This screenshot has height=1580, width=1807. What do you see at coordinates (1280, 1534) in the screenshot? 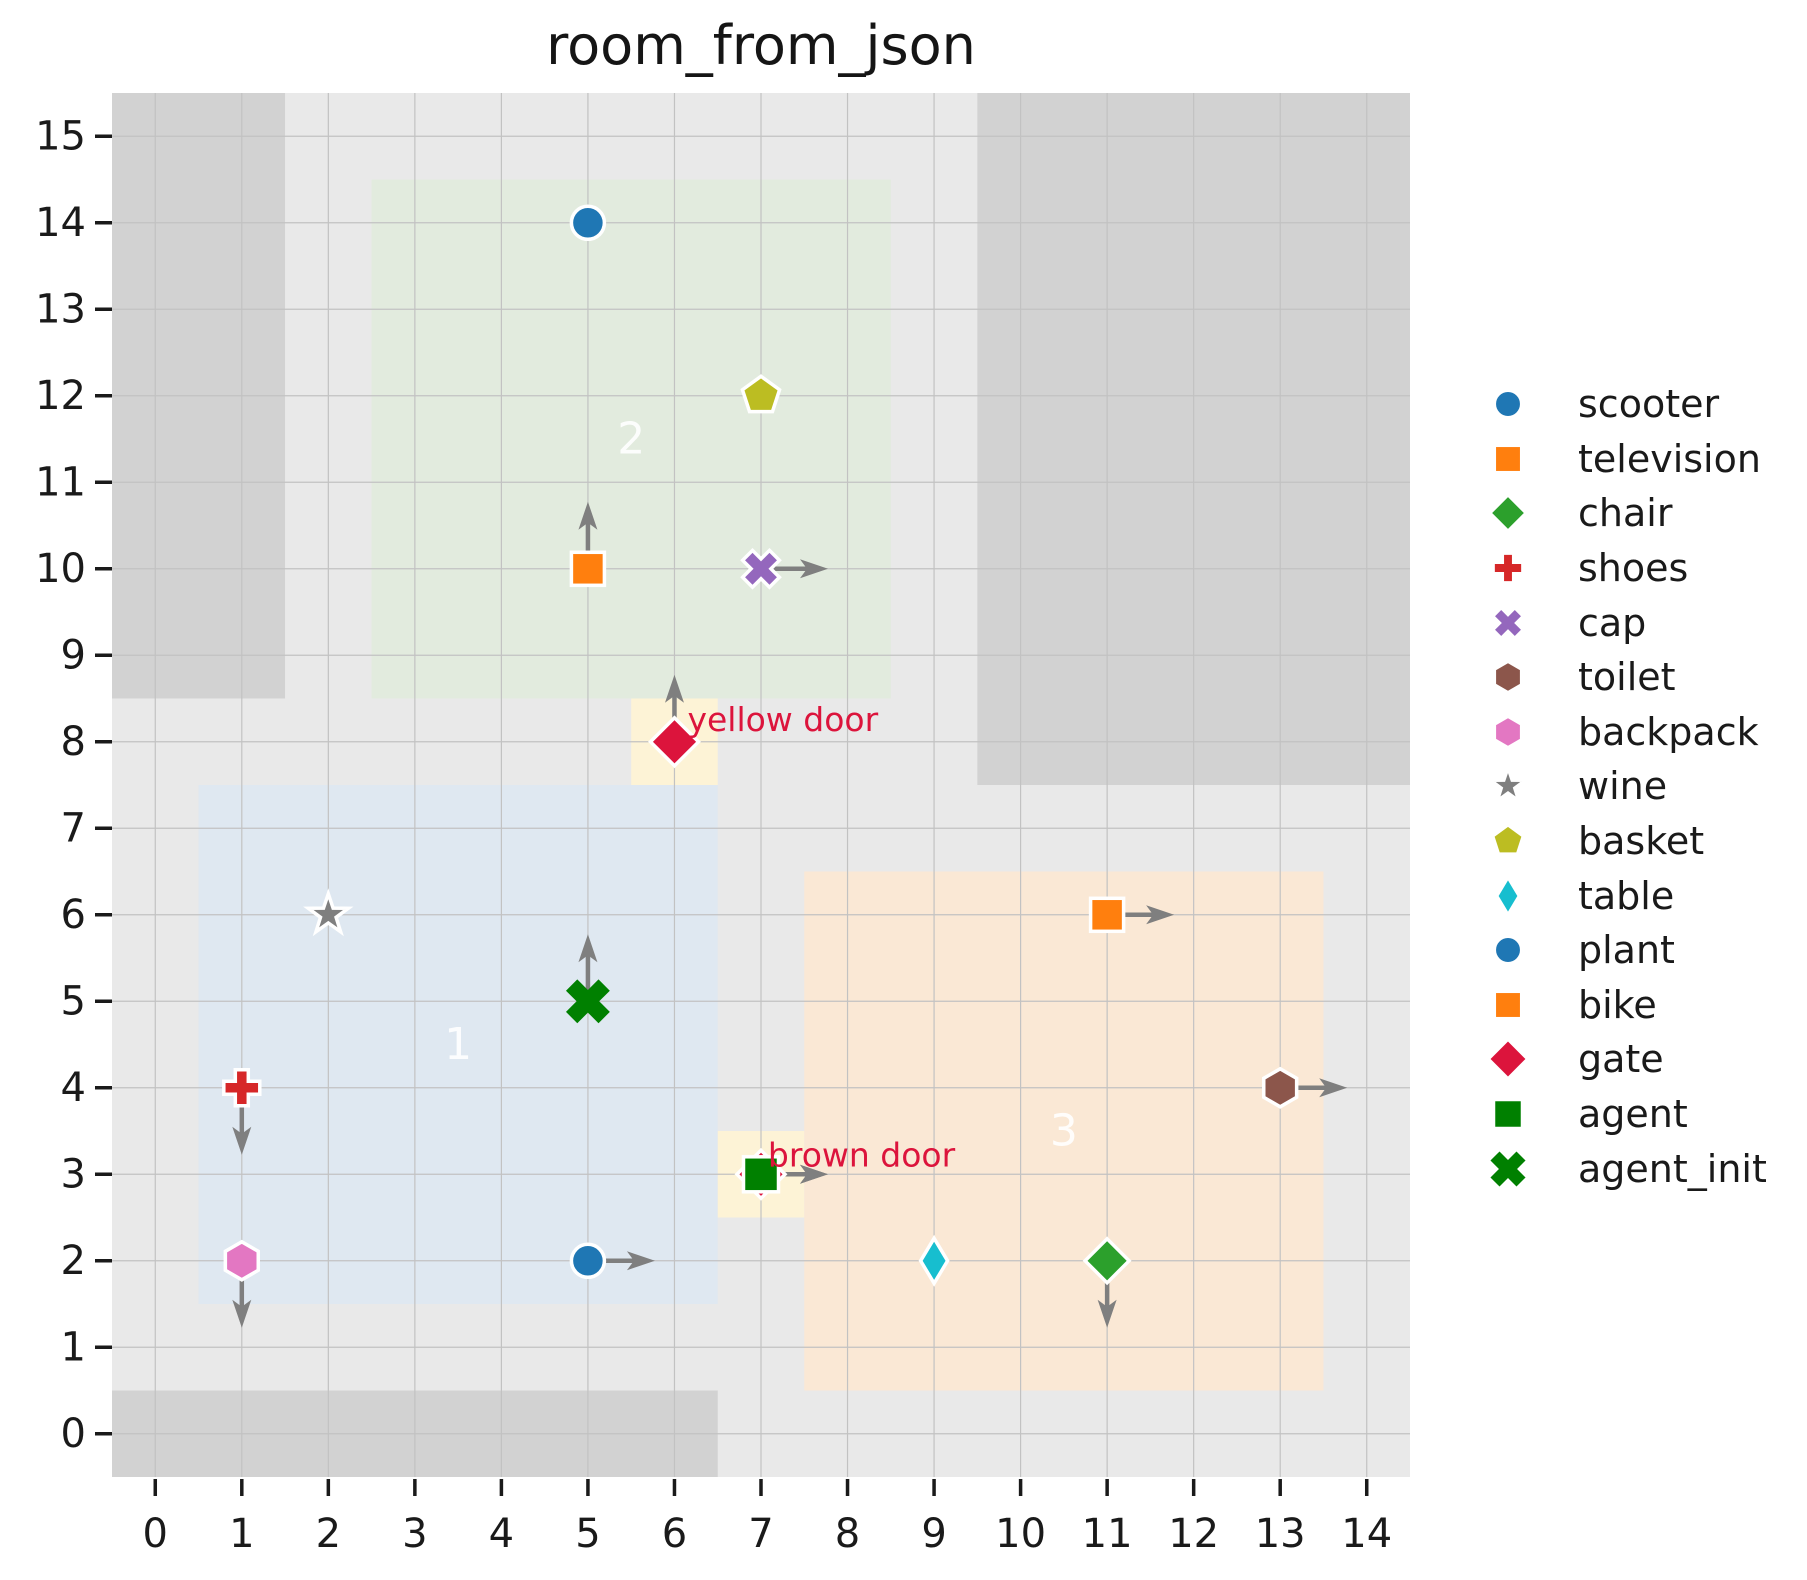
I see `x-tick-label-13: 13` at bounding box center [1280, 1534].